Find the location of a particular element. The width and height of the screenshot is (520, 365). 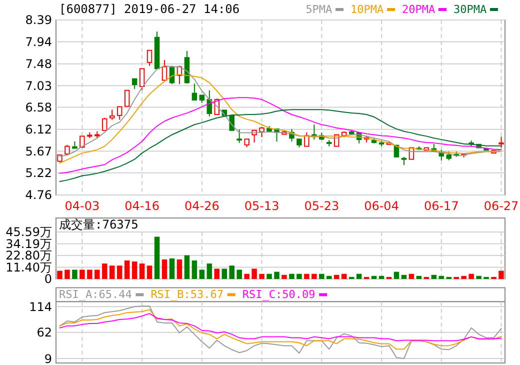

y-tick-label: 22.80万 is located at coordinates (29, 255).